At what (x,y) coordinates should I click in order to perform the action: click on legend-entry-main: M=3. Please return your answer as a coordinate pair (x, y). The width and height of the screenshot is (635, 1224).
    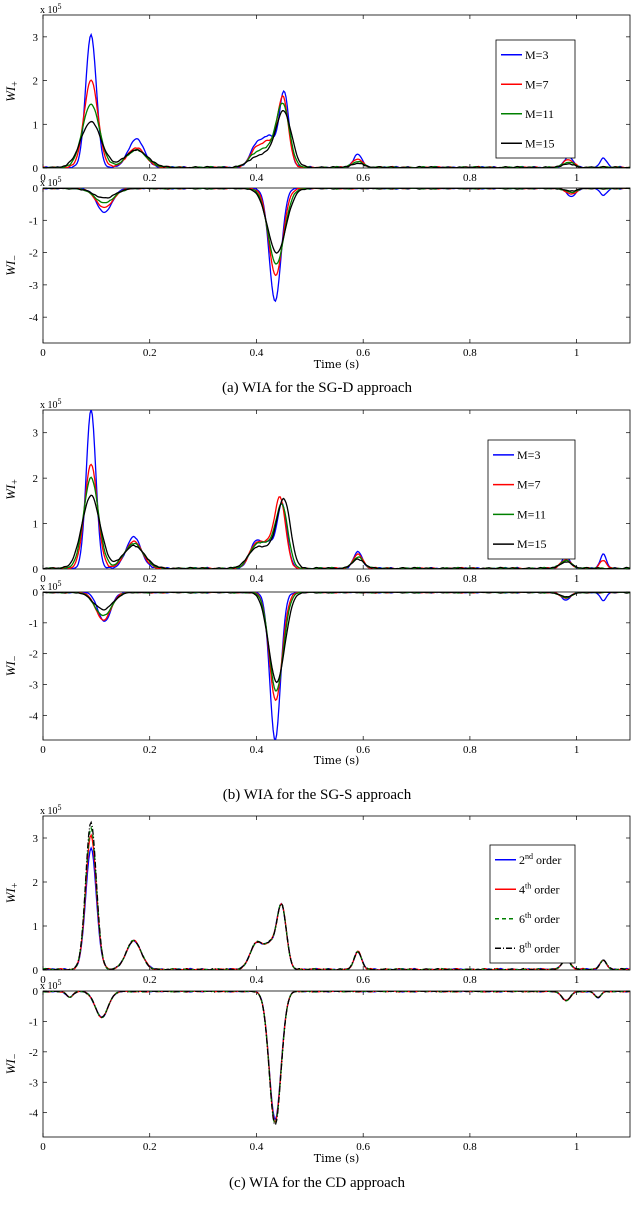
    Looking at the image, I should click on (528, 455).